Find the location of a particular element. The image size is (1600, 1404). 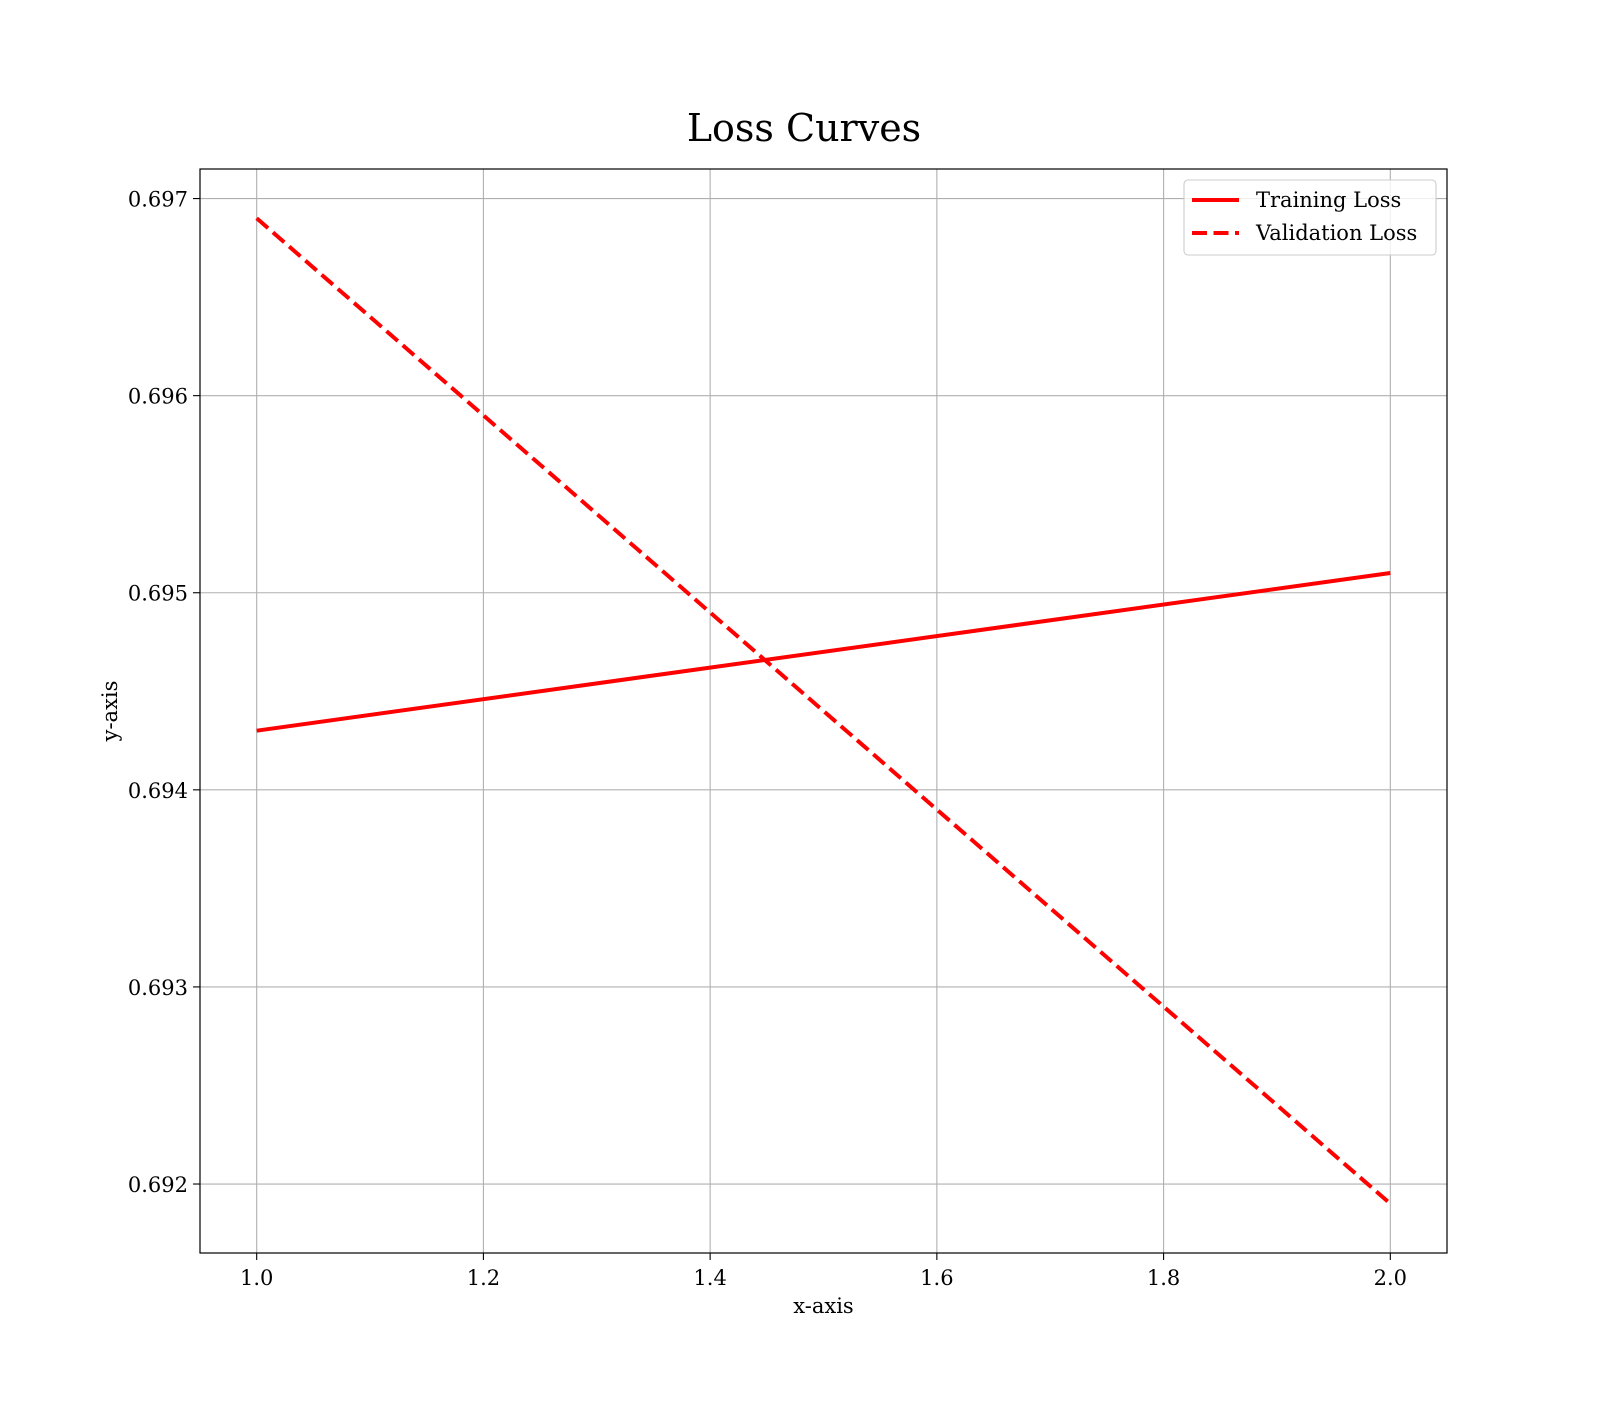

chart-title: Loss Curves is located at coordinates (804, 128).